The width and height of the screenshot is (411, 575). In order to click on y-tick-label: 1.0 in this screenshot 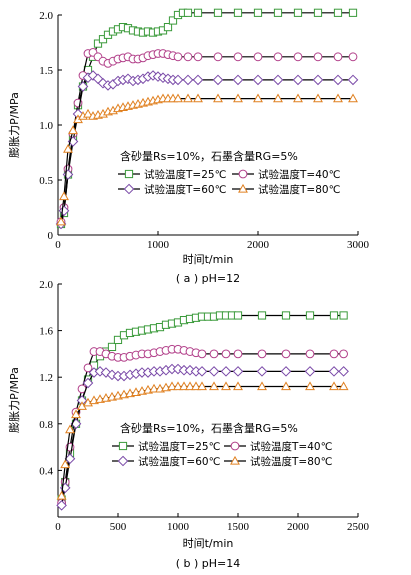, I will do `click(46, 126)`.